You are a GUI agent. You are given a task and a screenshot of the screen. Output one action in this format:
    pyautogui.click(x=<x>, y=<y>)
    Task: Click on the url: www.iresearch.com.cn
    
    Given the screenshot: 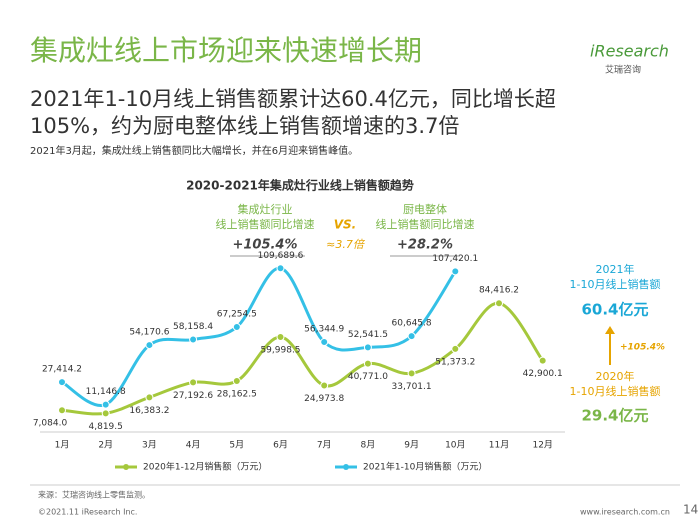 What is the action you would take?
    pyautogui.click(x=625, y=512)
    